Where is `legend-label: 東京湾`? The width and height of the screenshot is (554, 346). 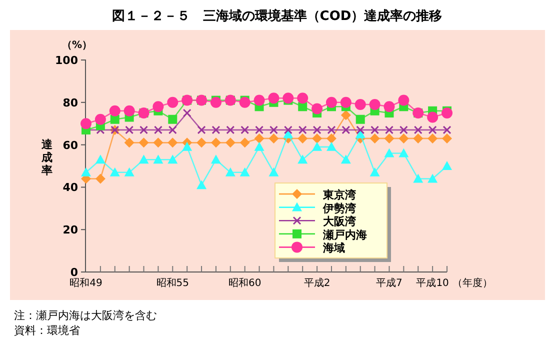 legend-label: 東京湾 is located at coordinates (339, 195).